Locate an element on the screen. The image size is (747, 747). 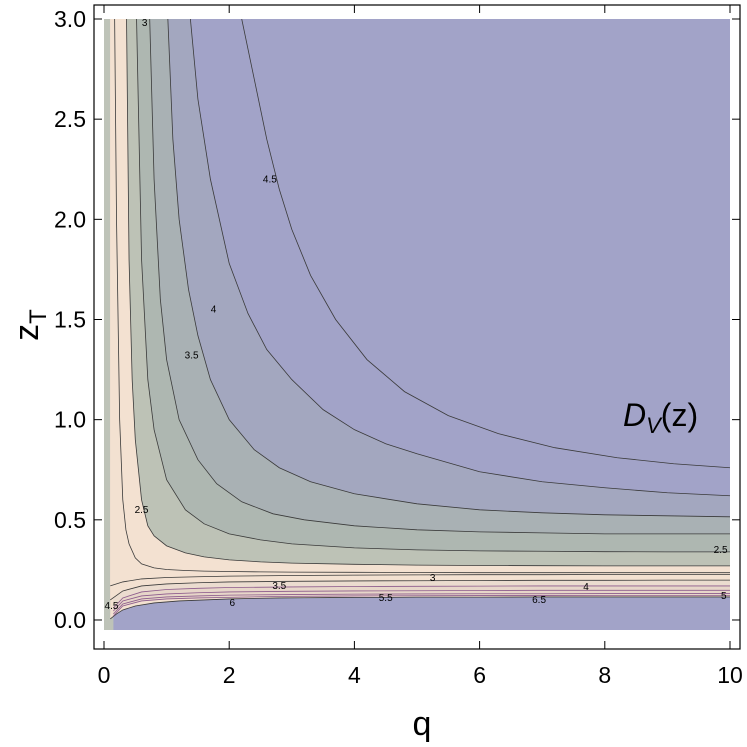
annotation-main: D is located at coordinates (634, 415).